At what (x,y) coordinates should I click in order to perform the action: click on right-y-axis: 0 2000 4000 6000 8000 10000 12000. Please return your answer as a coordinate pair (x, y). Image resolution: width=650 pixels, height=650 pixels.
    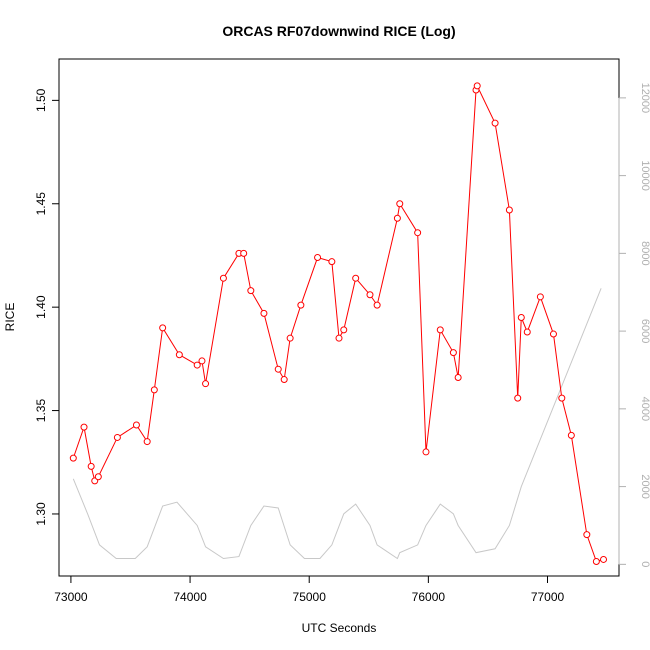
    Looking at the image, I should click on (634, 325).